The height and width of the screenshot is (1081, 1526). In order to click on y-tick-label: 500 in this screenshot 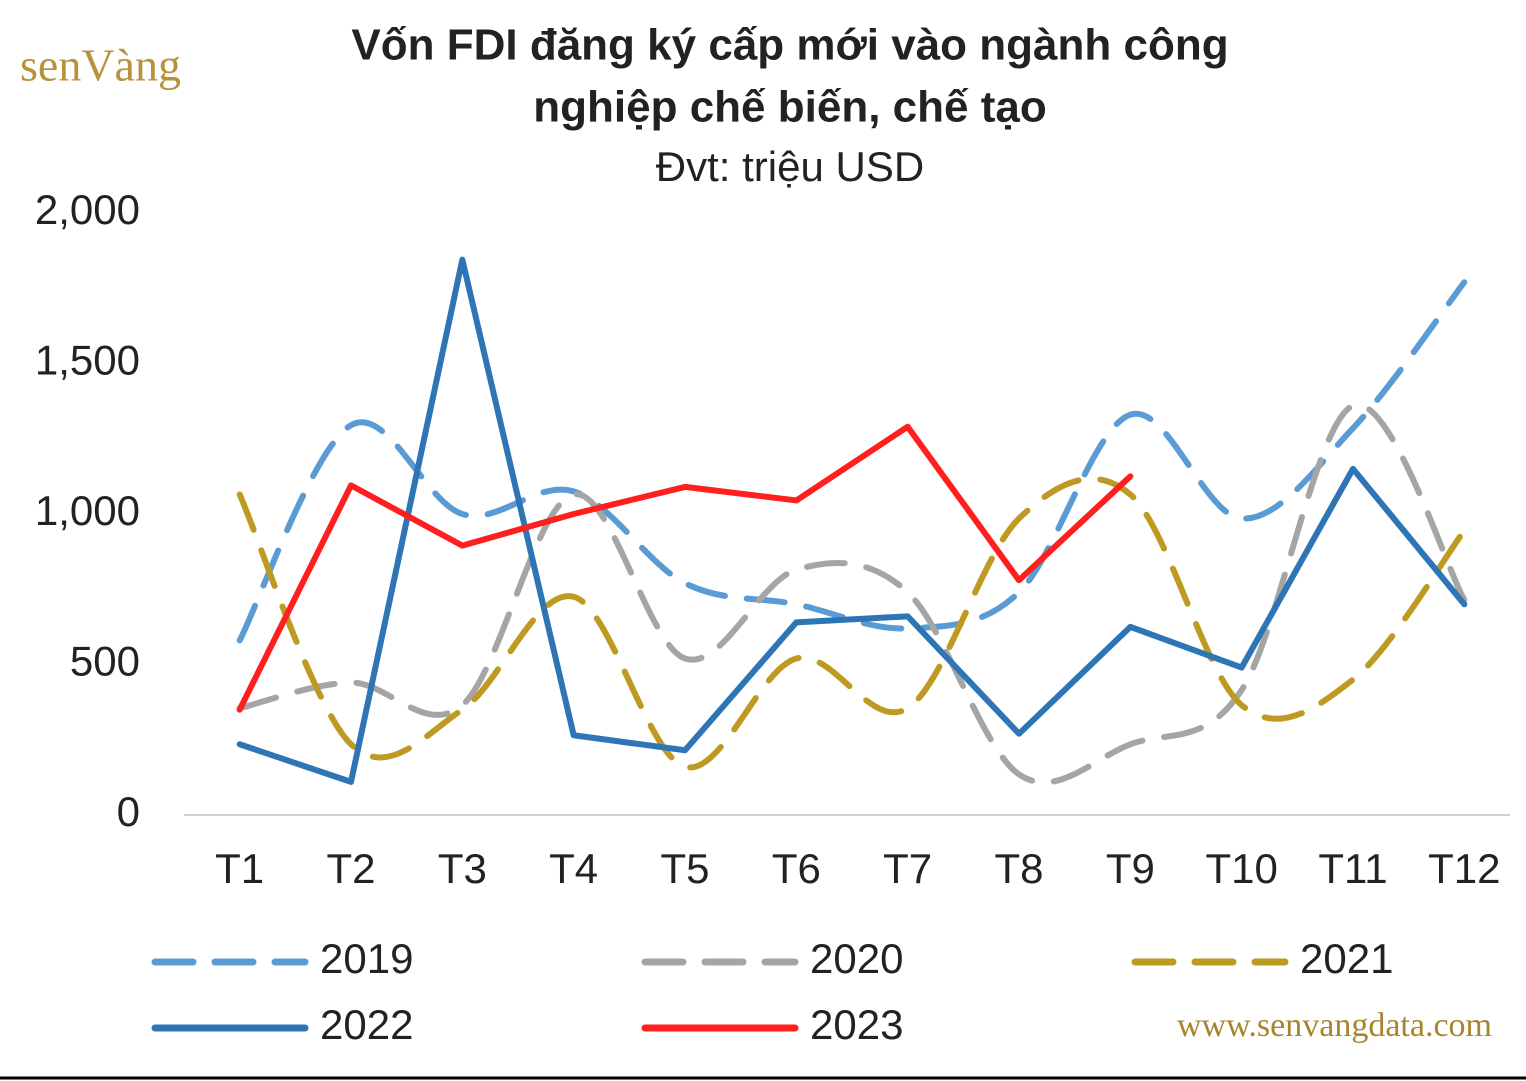, I will do `click(105, 661)`.